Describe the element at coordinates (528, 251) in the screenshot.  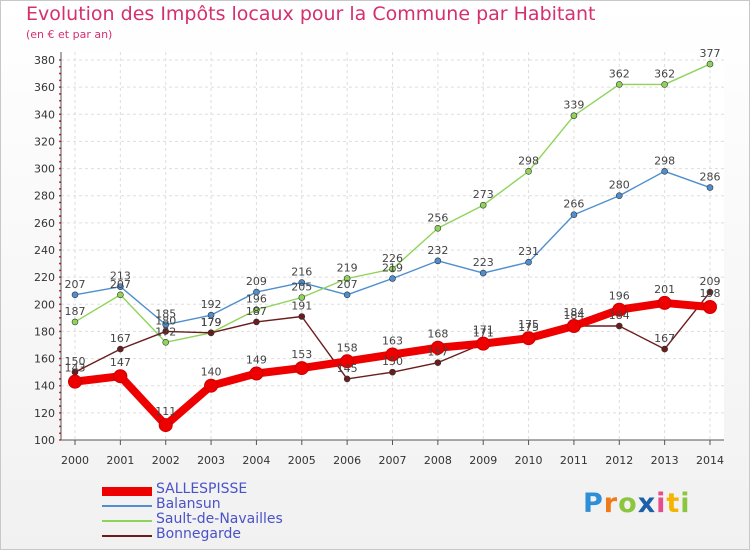
I see `data-label-balansun: 231` at that location.